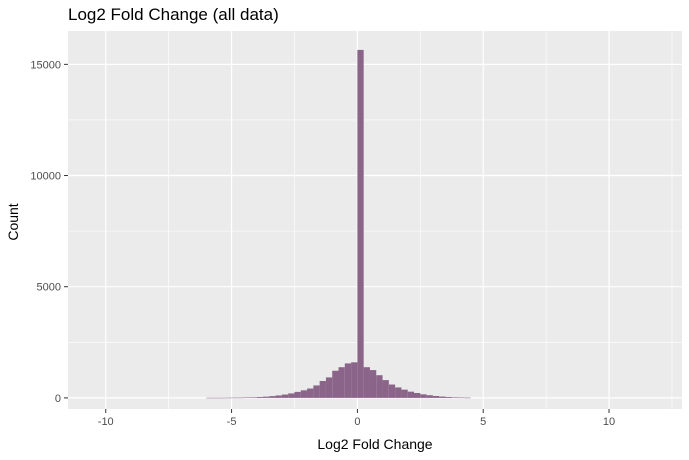 The width and height of the screenshot is (689, 460). What do you see at coordinates (232, 422) in the screenshot?
I see `x-tick-label: -5` at bounding box center [232, 422].